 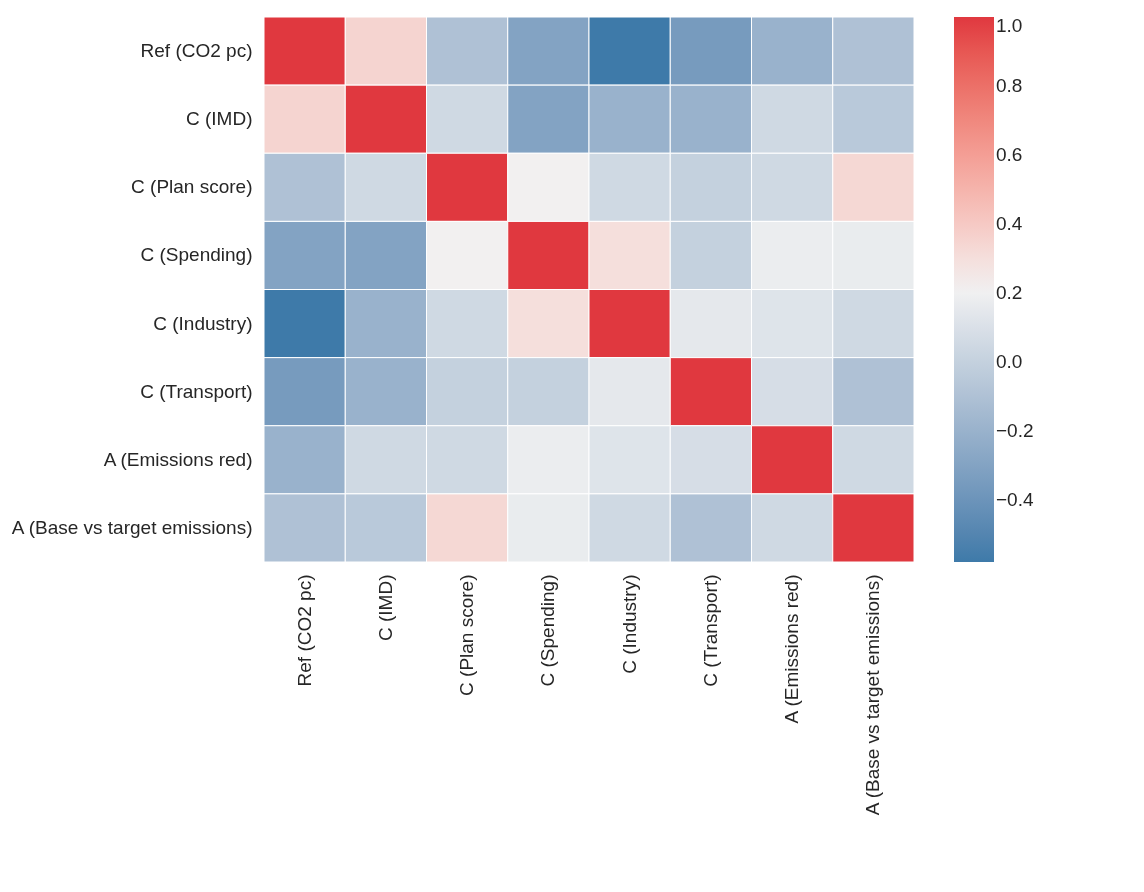 I want to click on y-tick-label: Ref (CO2 pc), so click(x=196, y=51).